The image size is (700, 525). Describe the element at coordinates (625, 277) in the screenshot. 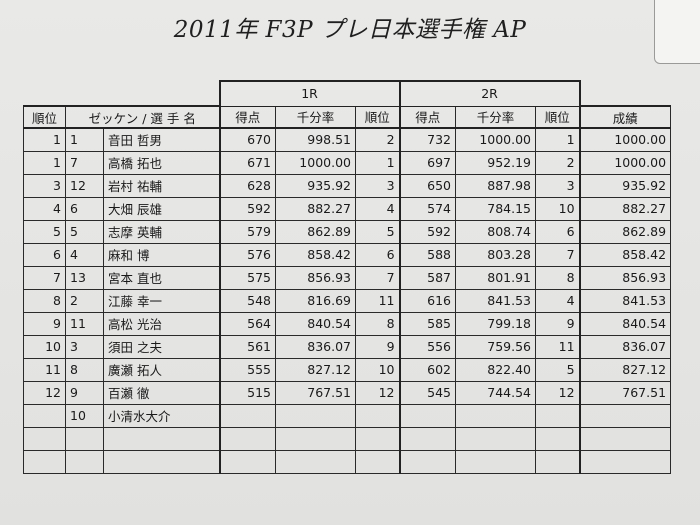

I see `result-cell: 856.93` at that location.